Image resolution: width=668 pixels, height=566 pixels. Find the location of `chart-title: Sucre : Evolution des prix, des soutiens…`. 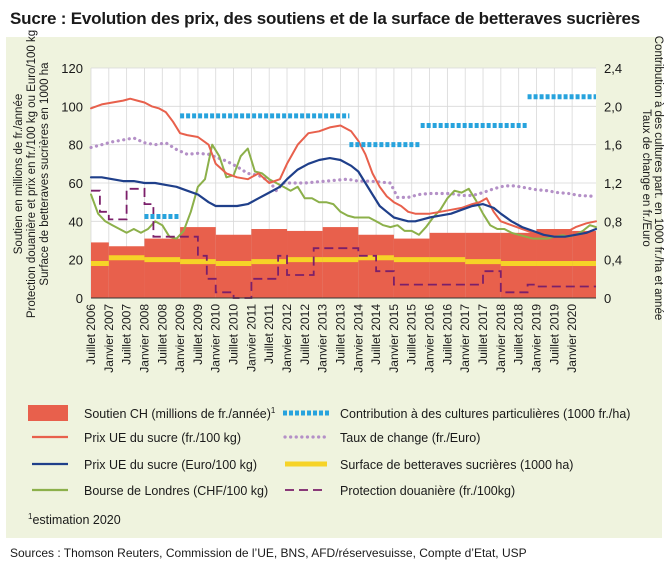

chart-title: Sucre : Evolution des prix, des soutiens… is located at coordinates (325, 18).